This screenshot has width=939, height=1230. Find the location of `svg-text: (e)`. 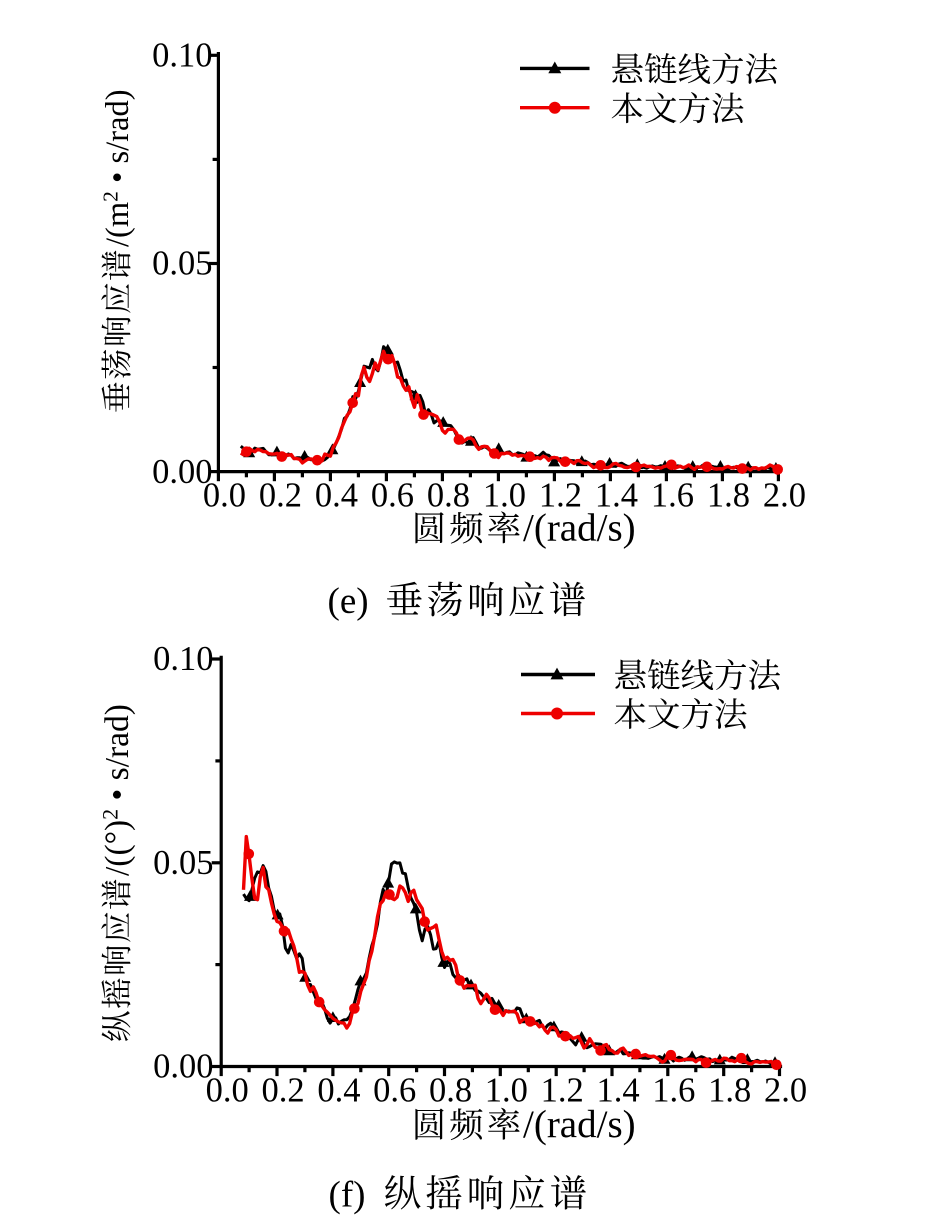

svg-text: (e) is located at coordinates (348, 601).